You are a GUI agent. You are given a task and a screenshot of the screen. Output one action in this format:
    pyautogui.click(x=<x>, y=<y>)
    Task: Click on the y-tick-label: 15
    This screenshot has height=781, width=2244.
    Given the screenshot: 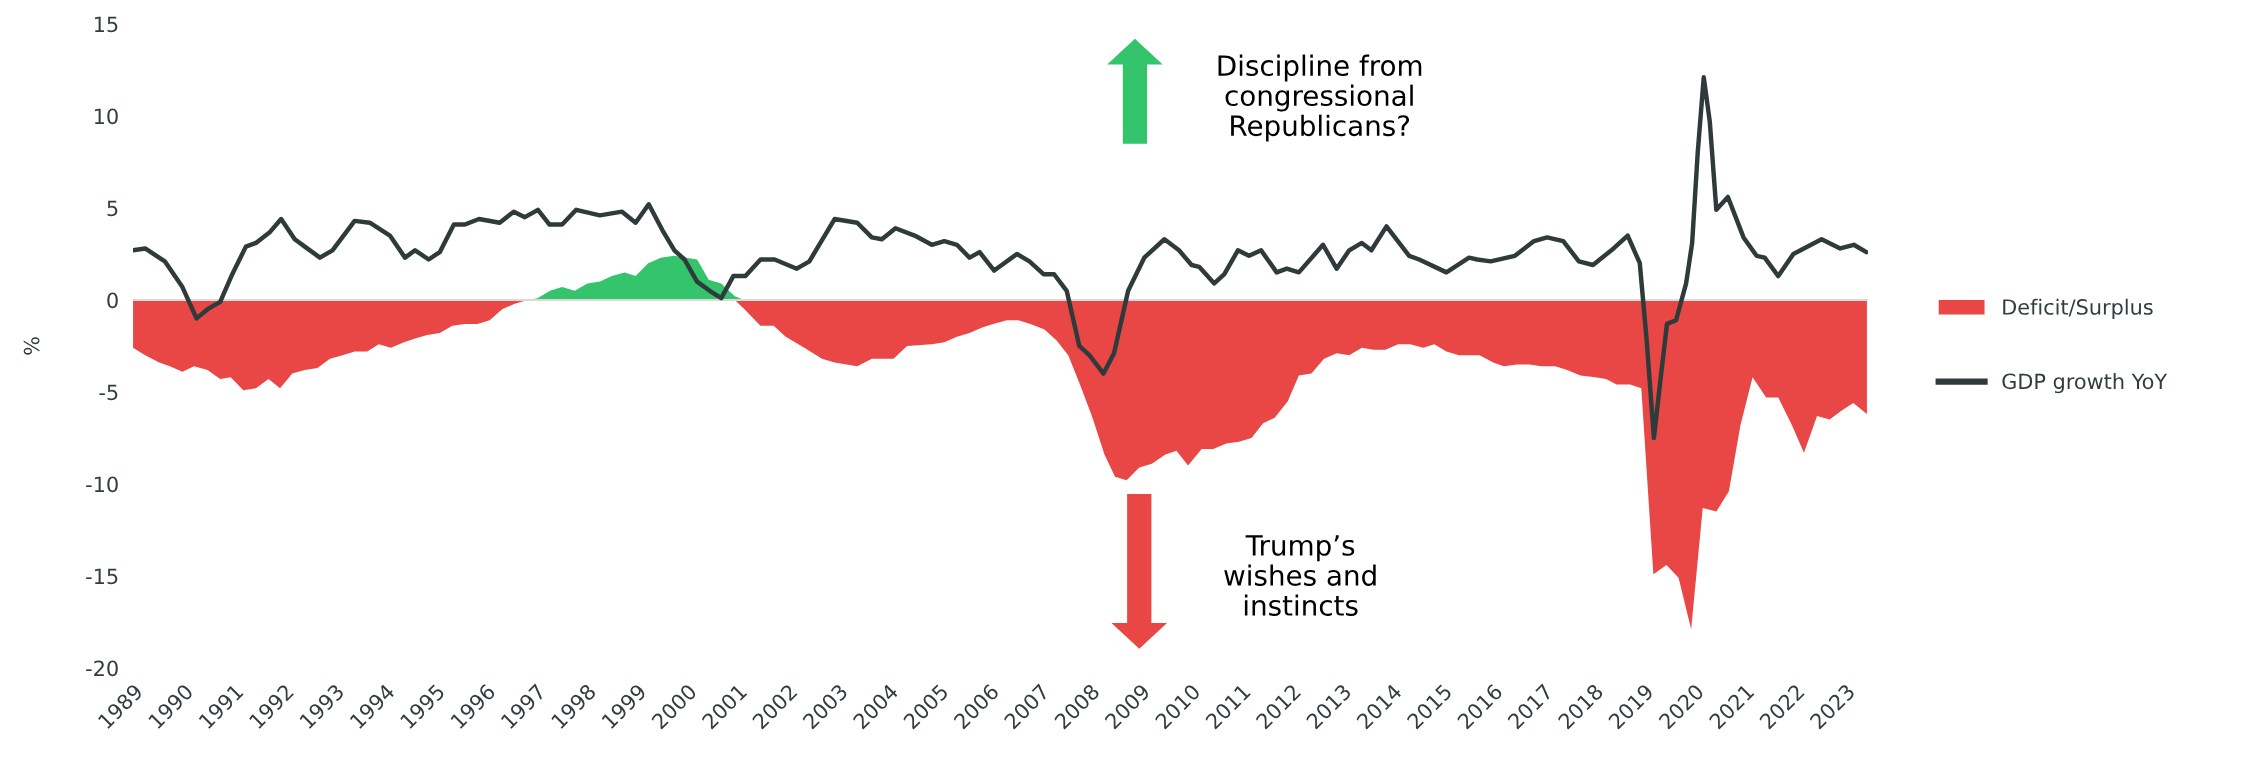 What is the action you would take?
    pyautogui.click(x=106, y=24)
    